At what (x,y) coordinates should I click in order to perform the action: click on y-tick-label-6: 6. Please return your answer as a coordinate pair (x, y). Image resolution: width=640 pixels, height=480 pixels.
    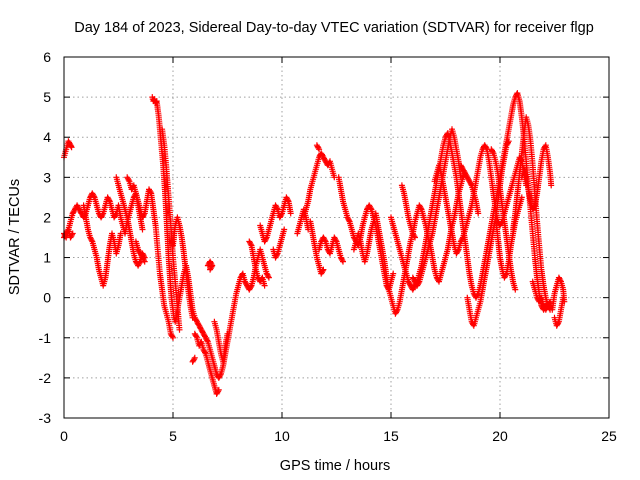
    Looking at the image, I should click on (47, 57).